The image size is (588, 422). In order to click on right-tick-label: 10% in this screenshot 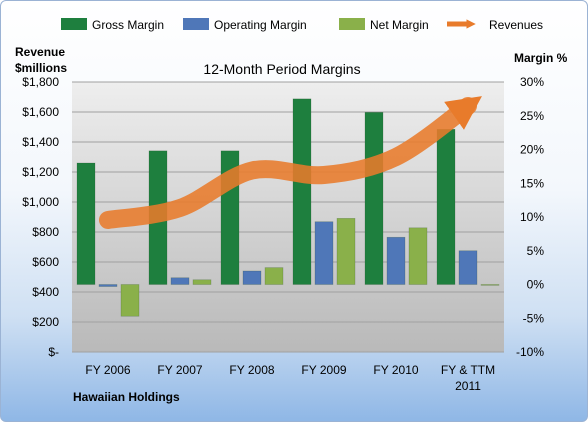, I will do `click(532, 217)`.